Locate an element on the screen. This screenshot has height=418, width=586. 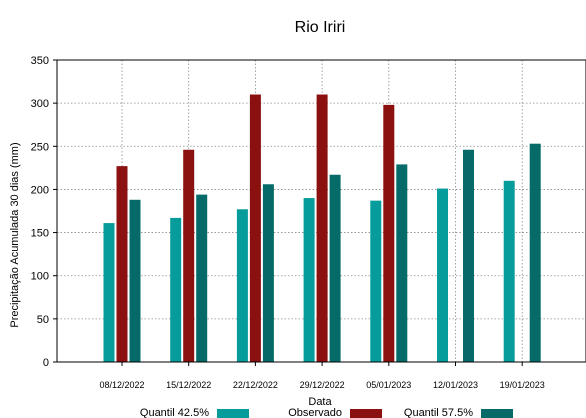
chart-title: Rio Iriri is located at coordinates (320, 27).